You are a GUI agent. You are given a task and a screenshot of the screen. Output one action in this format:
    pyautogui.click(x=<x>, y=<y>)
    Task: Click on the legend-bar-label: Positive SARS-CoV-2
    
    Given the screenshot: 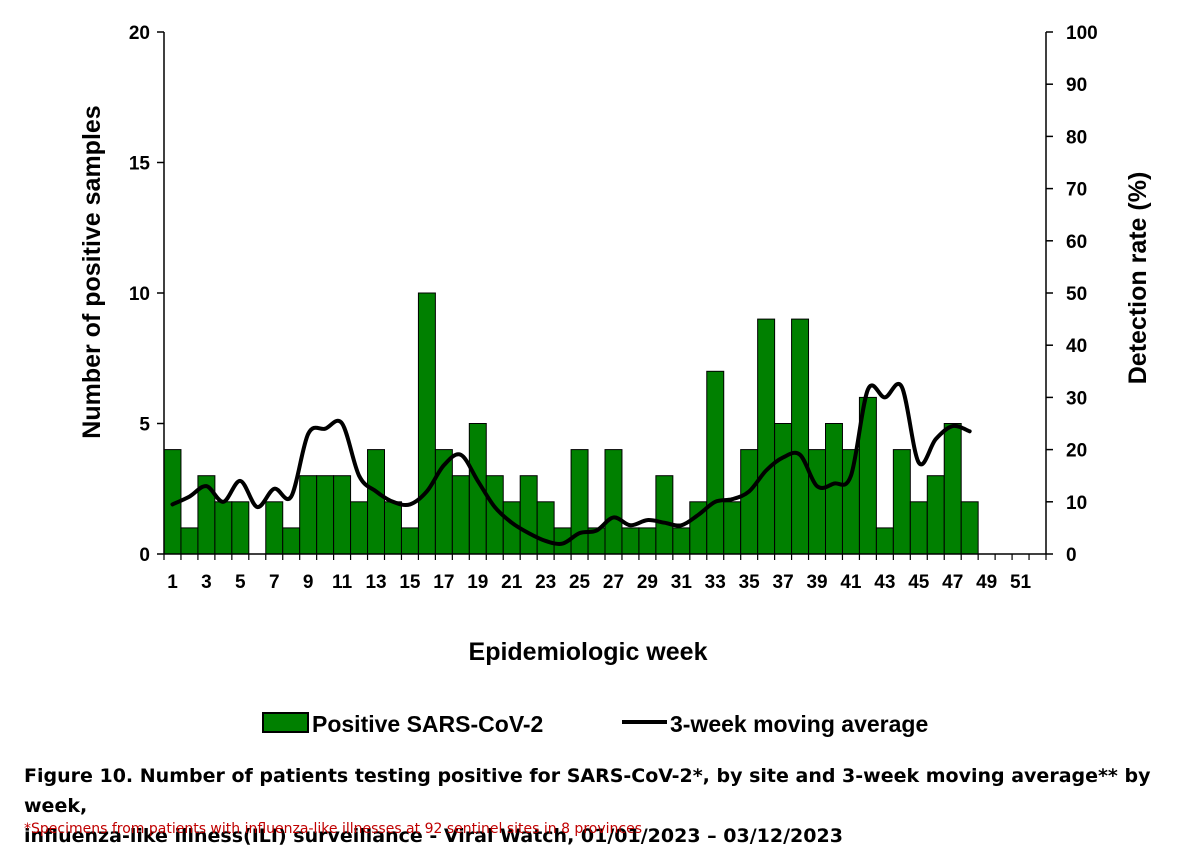 What is the action you would take?
    pyautogui.click(x=427, y=724)
    